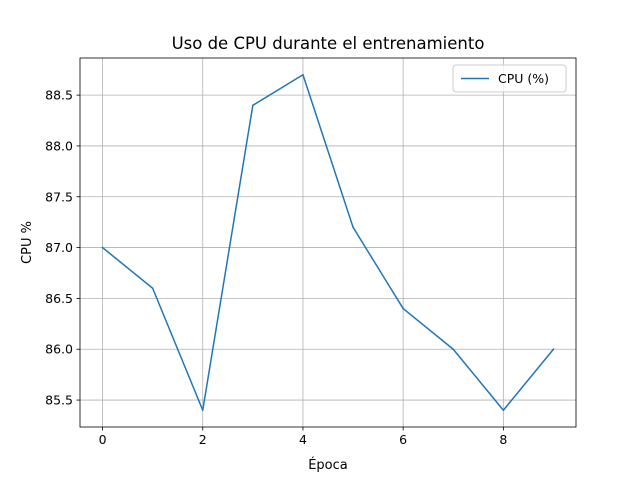 This screenshot has height=480, width=640. What do you see at coordinates (59, 400) in the screenshot?
I see `y-tick-label: 85.5` at bounding box center [59, 400].